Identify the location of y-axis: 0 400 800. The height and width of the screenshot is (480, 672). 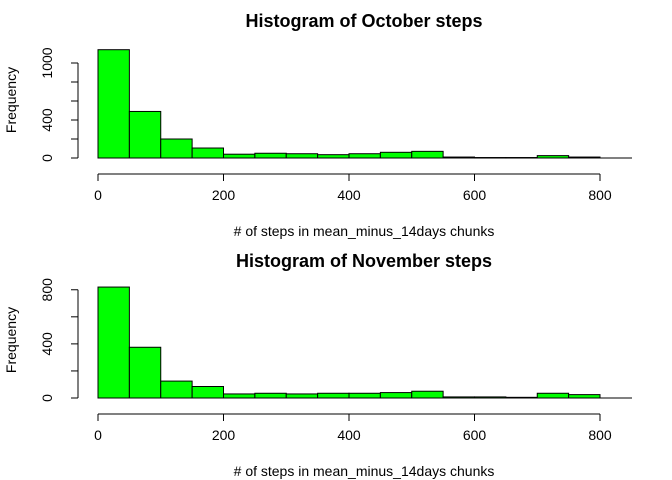
(59, 340).